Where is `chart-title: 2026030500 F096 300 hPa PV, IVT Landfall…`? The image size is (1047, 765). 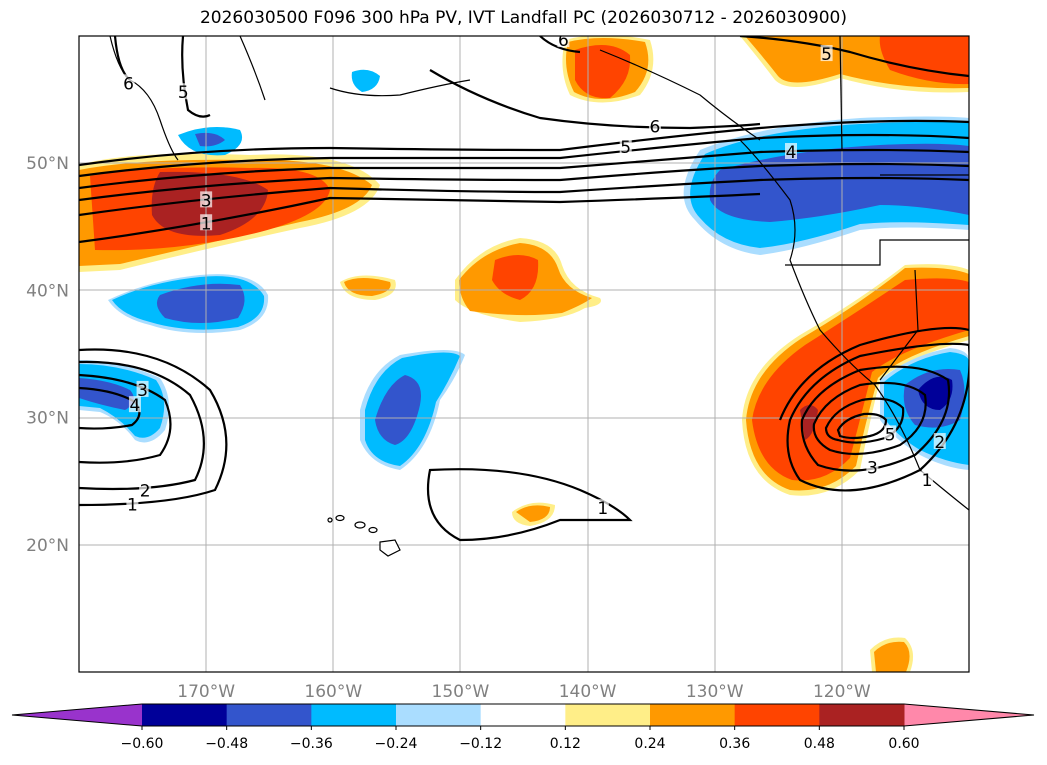 chart-title: 2026030500 F096 300 hPa PV, IVT Landfall… is located at coordinates (523, 18).